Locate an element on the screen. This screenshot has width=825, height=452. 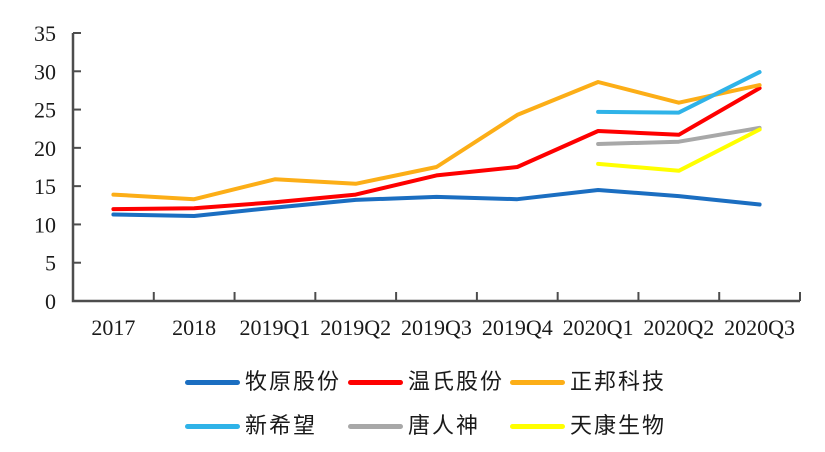
legend-item: 新希望 is located at coordinates (251, 426).